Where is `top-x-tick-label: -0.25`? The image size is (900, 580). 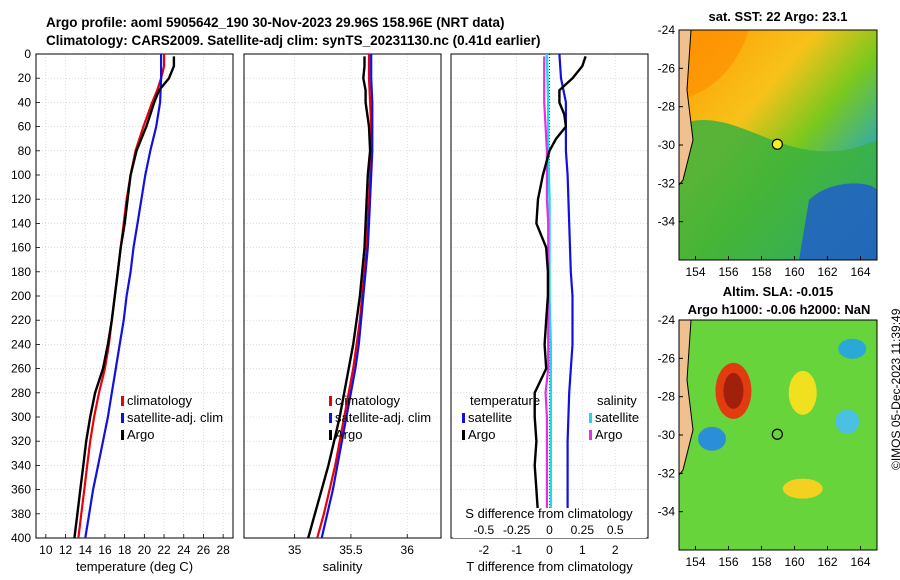
top-x-tick-label: -0.25 is located at coordinates (517, 530).